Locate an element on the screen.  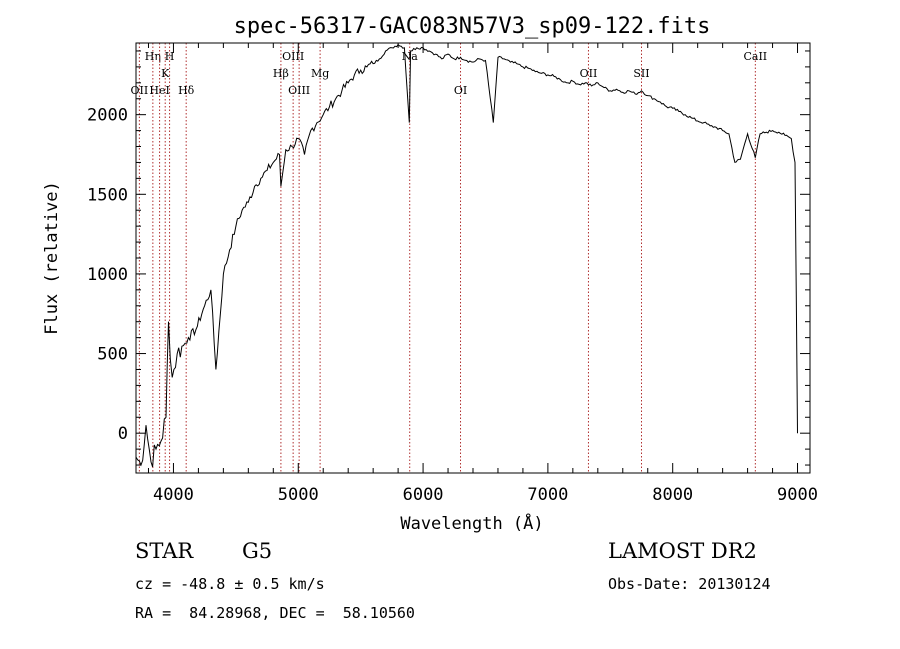
x-tick-label: 6000 is located at coordinates (423, 495).